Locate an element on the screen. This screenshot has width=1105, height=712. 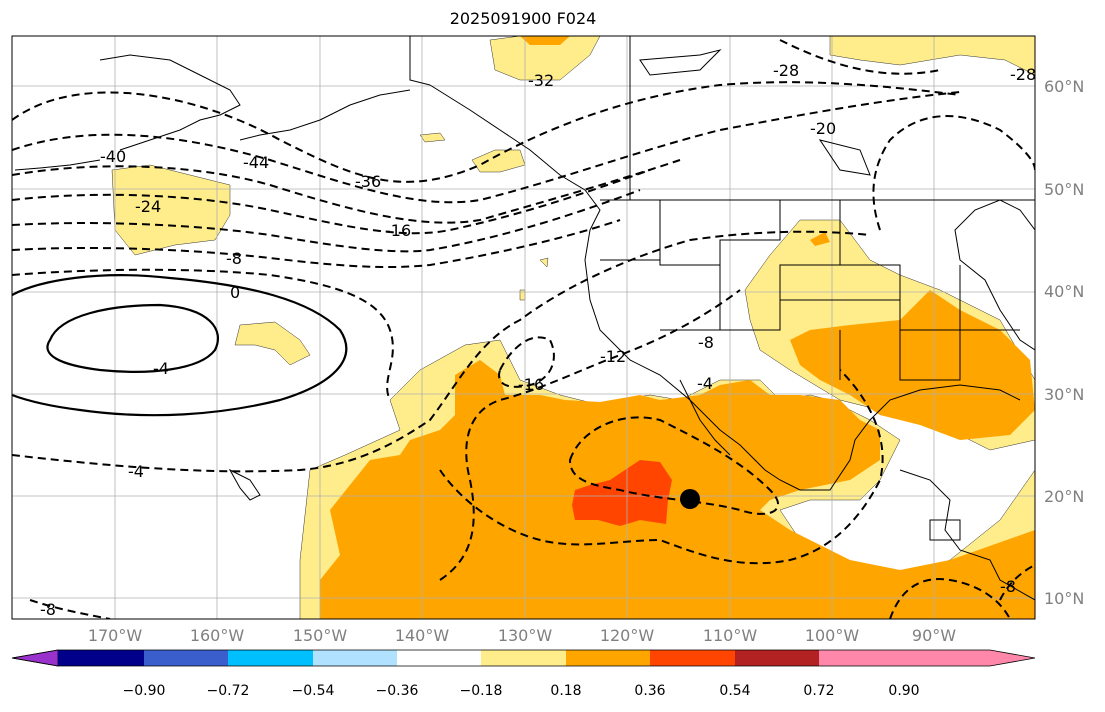
solid-contours is located at coordinates (180, 345).